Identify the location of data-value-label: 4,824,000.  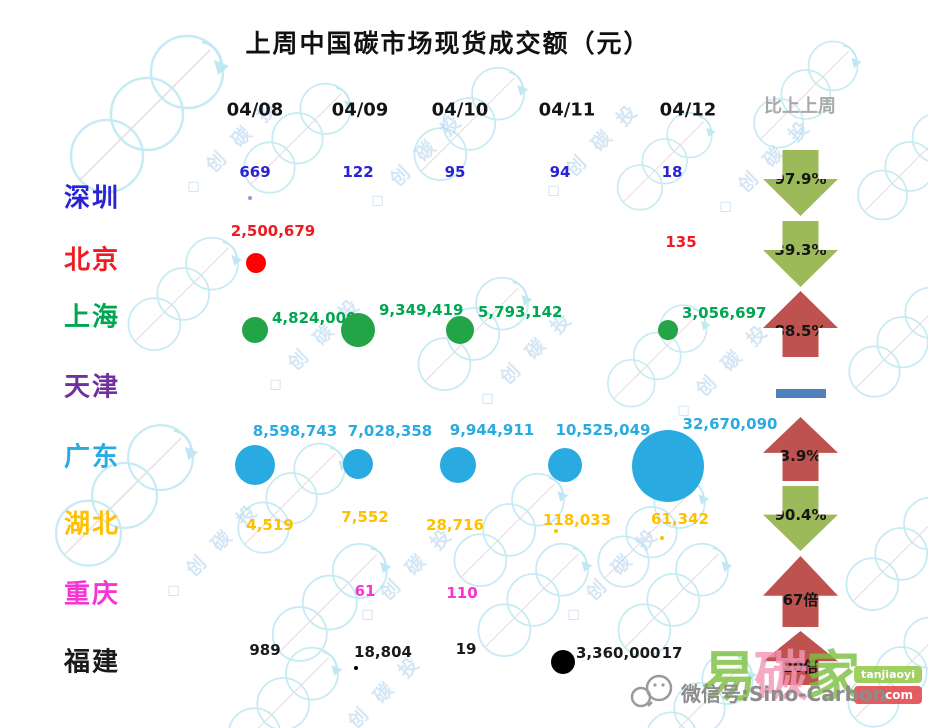
(314, 318).